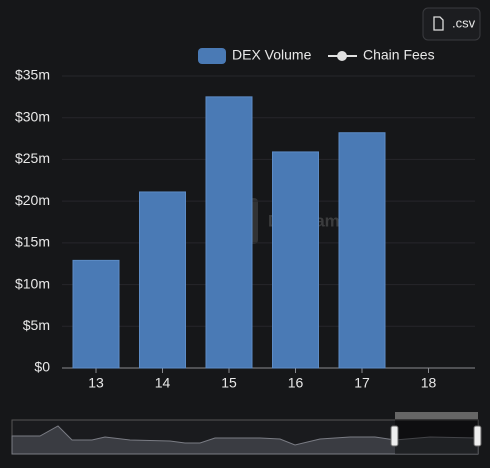 This screenshot has width=490, height=468. I want to click on y-tick-label: $10m, so click(32, 283).